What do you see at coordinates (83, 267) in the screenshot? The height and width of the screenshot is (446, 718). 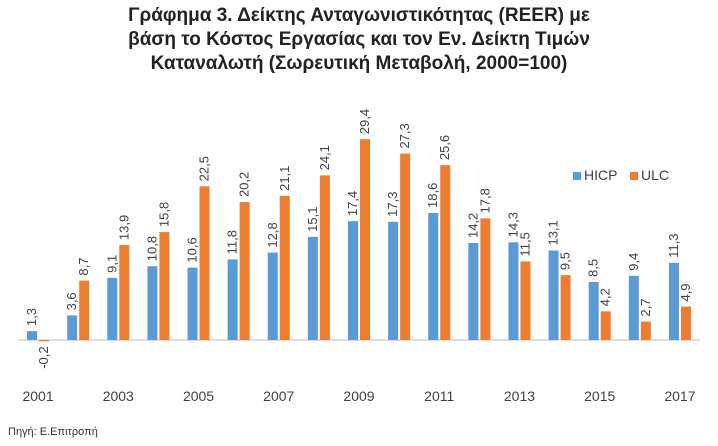 I see `data-label-ulc-2002: 8,7` at bounding box center [83, 267].